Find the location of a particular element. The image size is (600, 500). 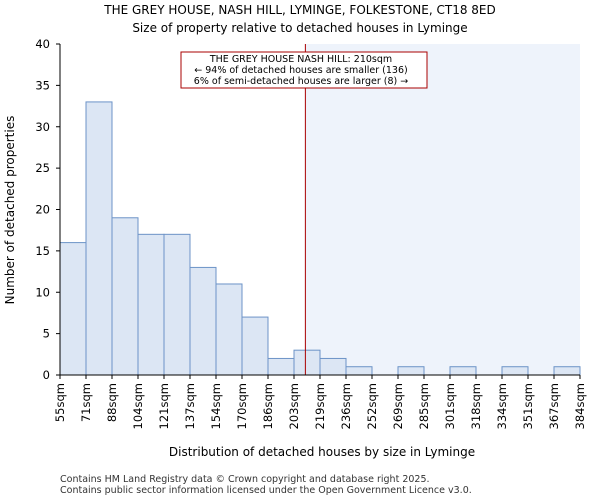

x-tick-label: 318sqm is located at coordinates (476, 406).